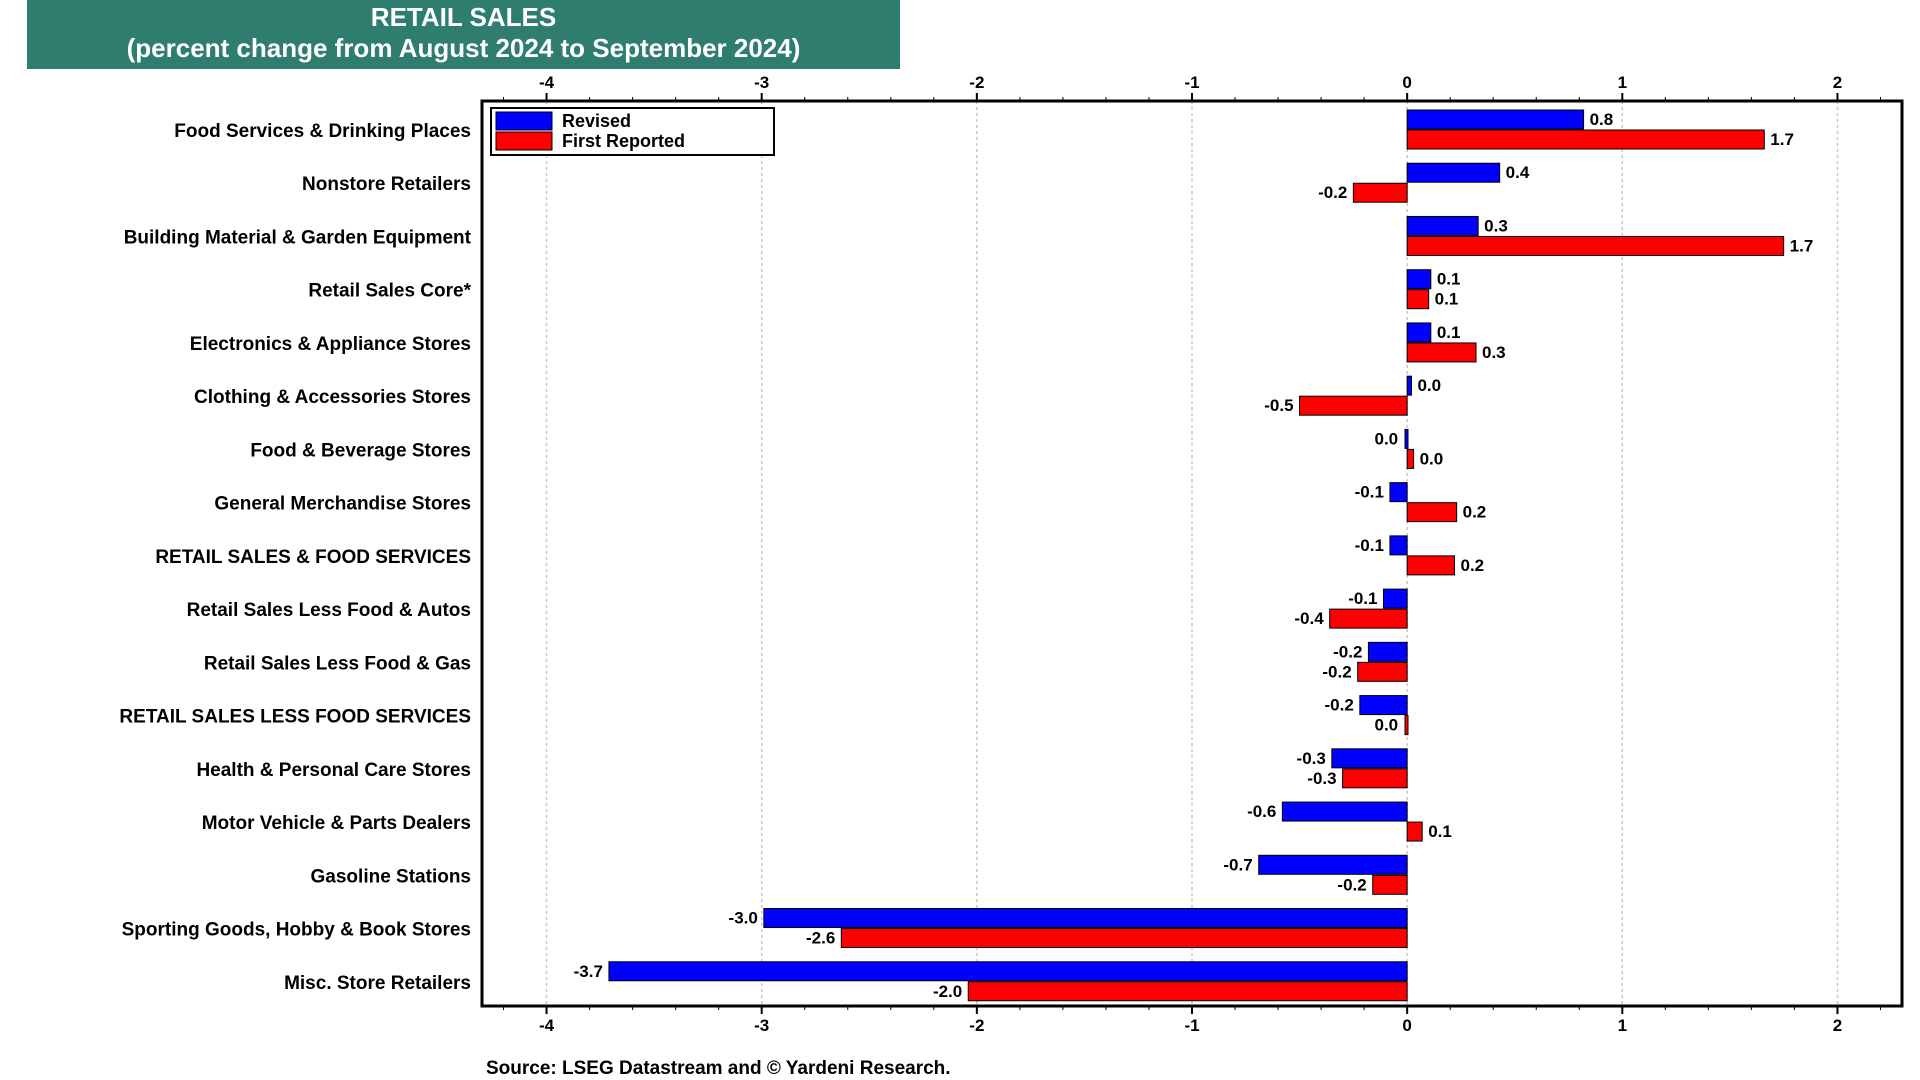 This screenshot has width=1920, height=1080. I want to click on x-tick-label-top: 1, so click(1622, 82).